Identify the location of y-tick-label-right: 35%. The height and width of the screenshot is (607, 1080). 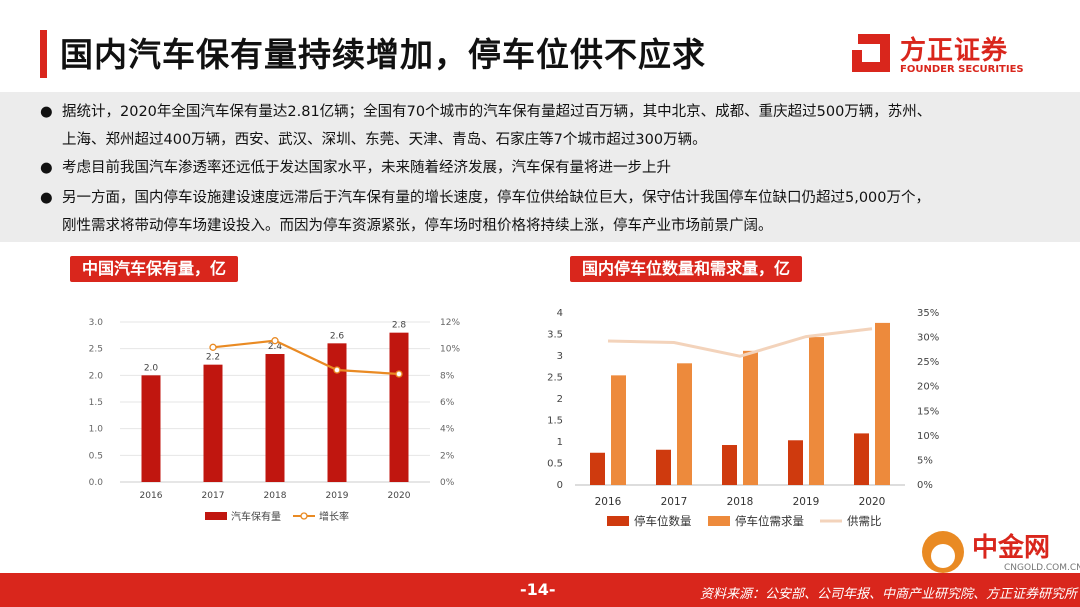
(928, 313).